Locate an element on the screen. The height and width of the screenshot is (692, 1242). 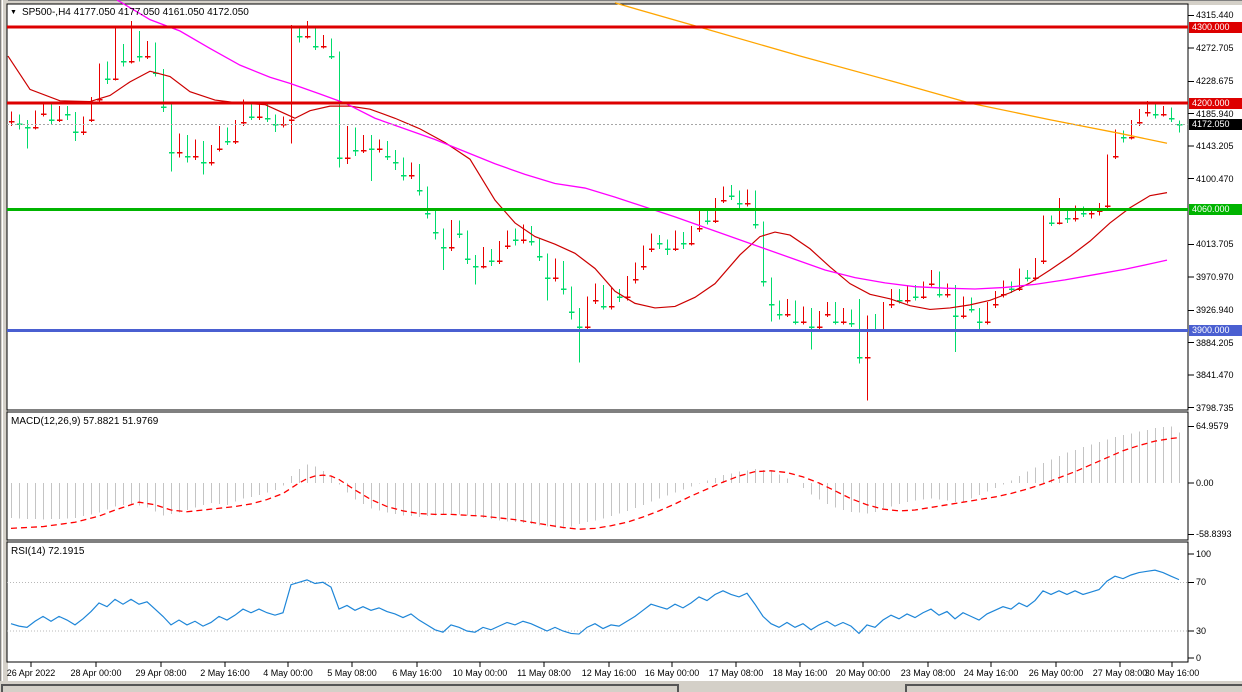
price-axis-label: 3926.940 is located at coordinates (1215, 310).